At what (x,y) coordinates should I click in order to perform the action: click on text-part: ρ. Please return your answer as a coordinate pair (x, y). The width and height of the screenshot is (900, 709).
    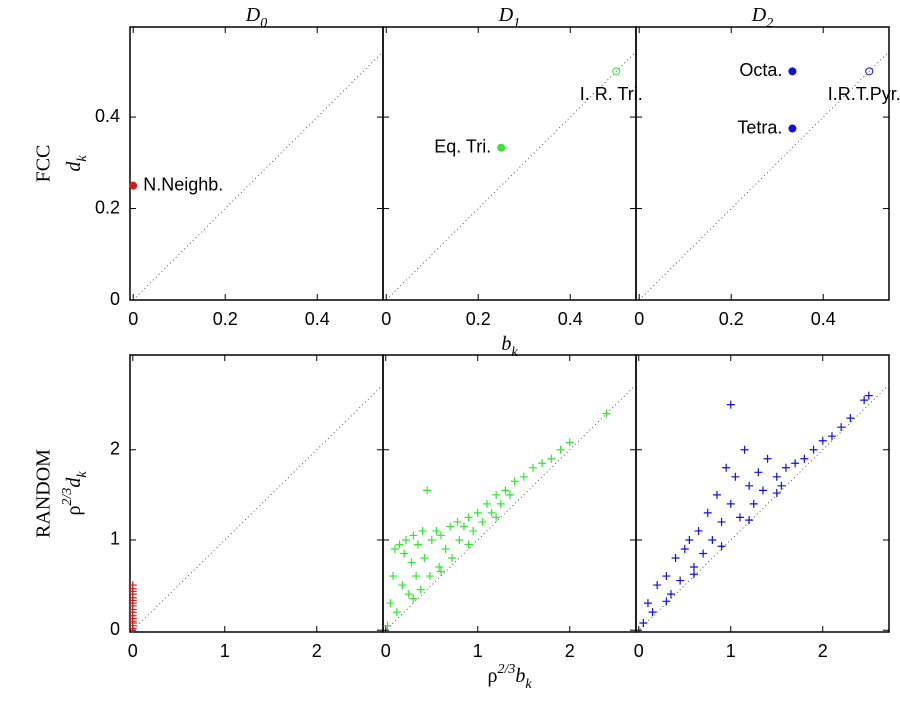
    Looking at the image, I should click on (74, 511).